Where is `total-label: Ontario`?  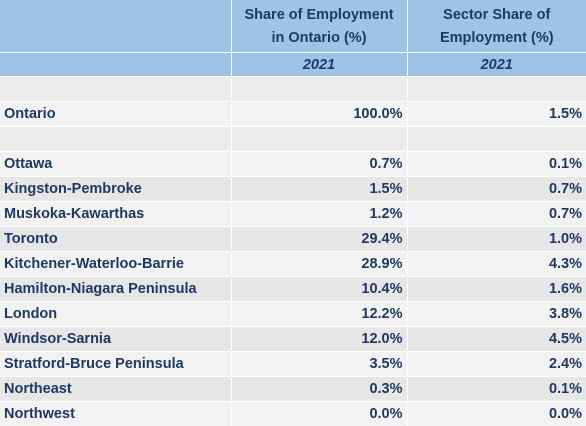
total-label: Ontario is located at coordinates (115, 114).